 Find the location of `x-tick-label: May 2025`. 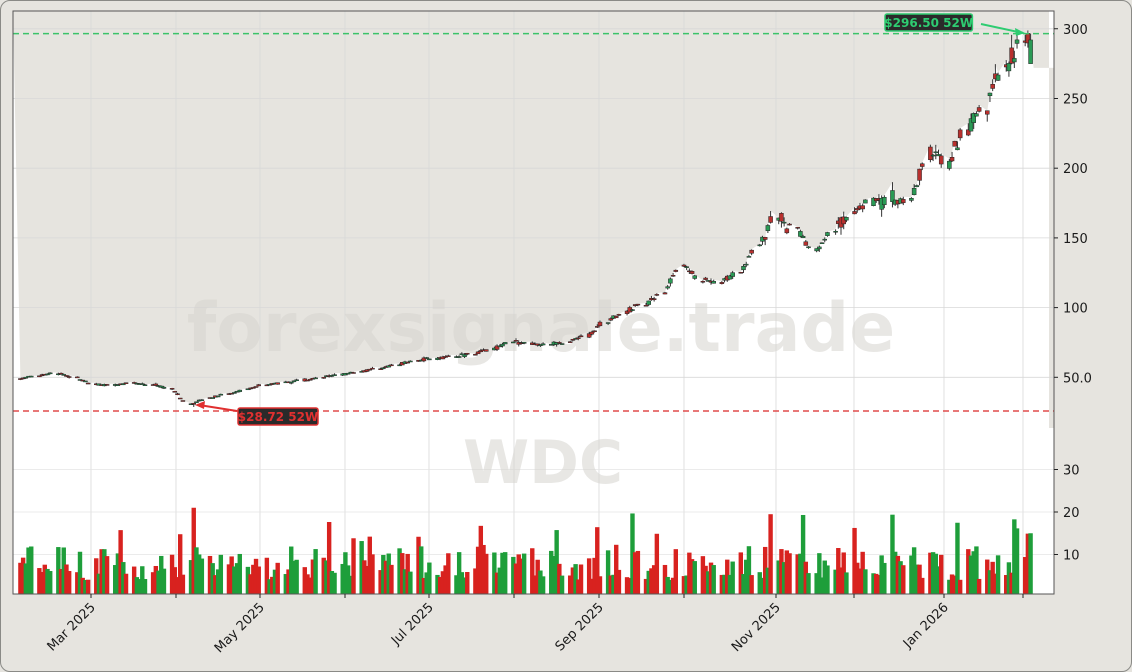

x-tick-label: May 2025 is located at coordinates (240, 628).